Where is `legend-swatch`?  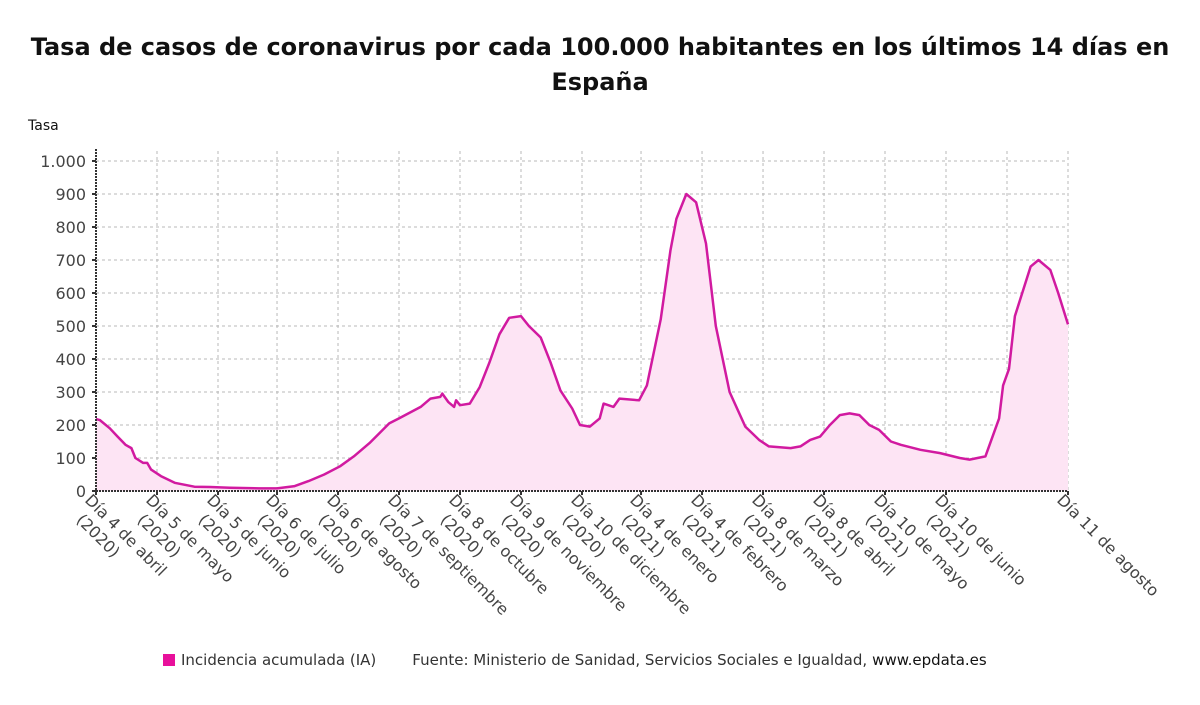 legend-swatch is located at coordinates (169, 660).